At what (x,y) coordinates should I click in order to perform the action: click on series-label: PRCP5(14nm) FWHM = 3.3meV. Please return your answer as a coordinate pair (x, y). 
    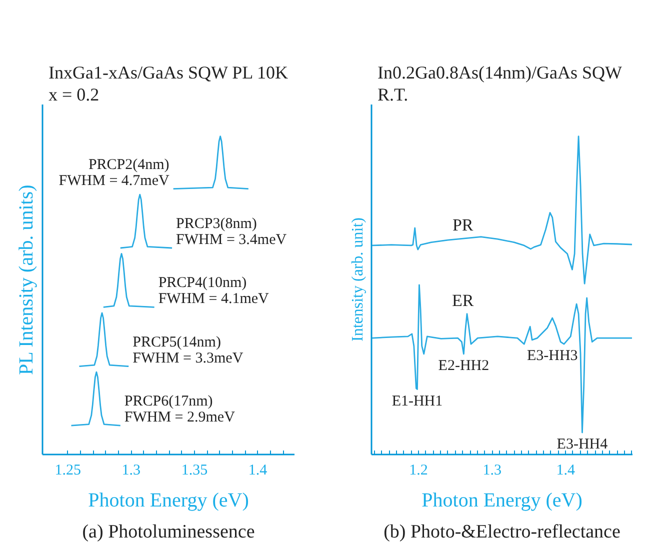
    Looking at the image, I should click on (188, 350).